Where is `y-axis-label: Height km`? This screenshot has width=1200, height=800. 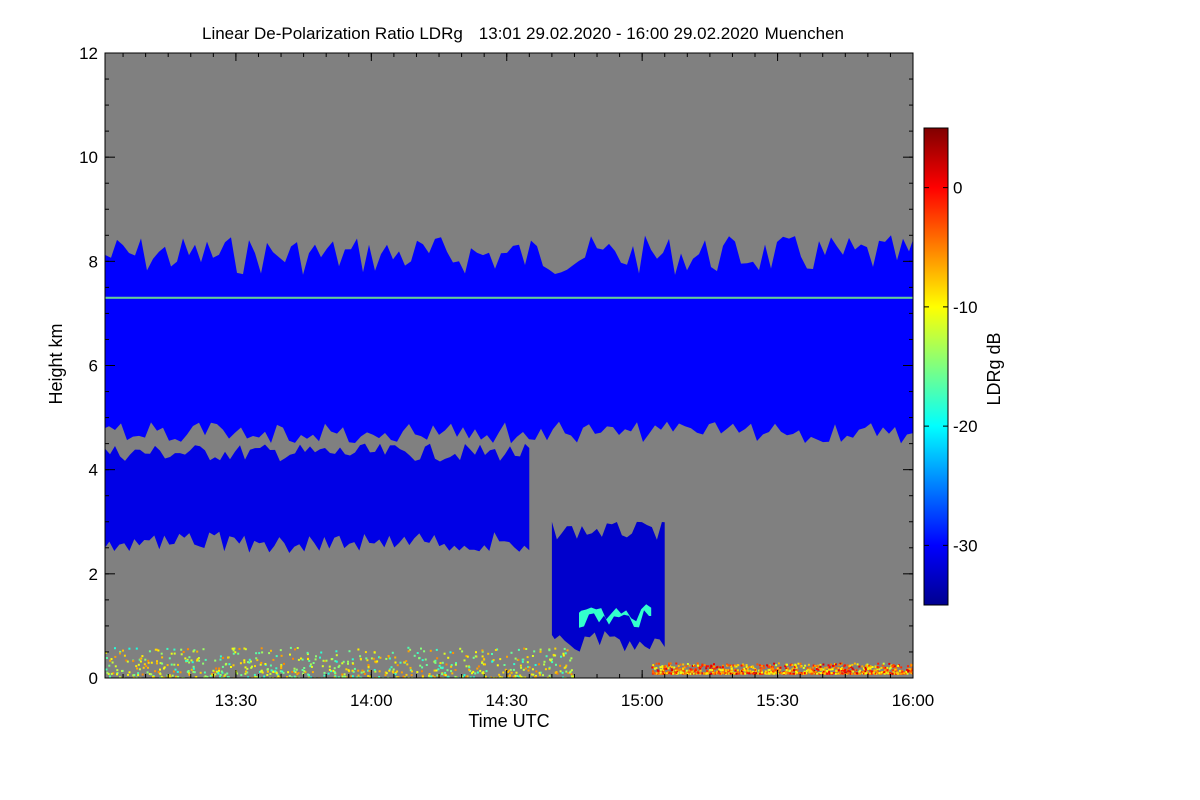
y-axis-label: Height km is located at coordinates (56, 363).